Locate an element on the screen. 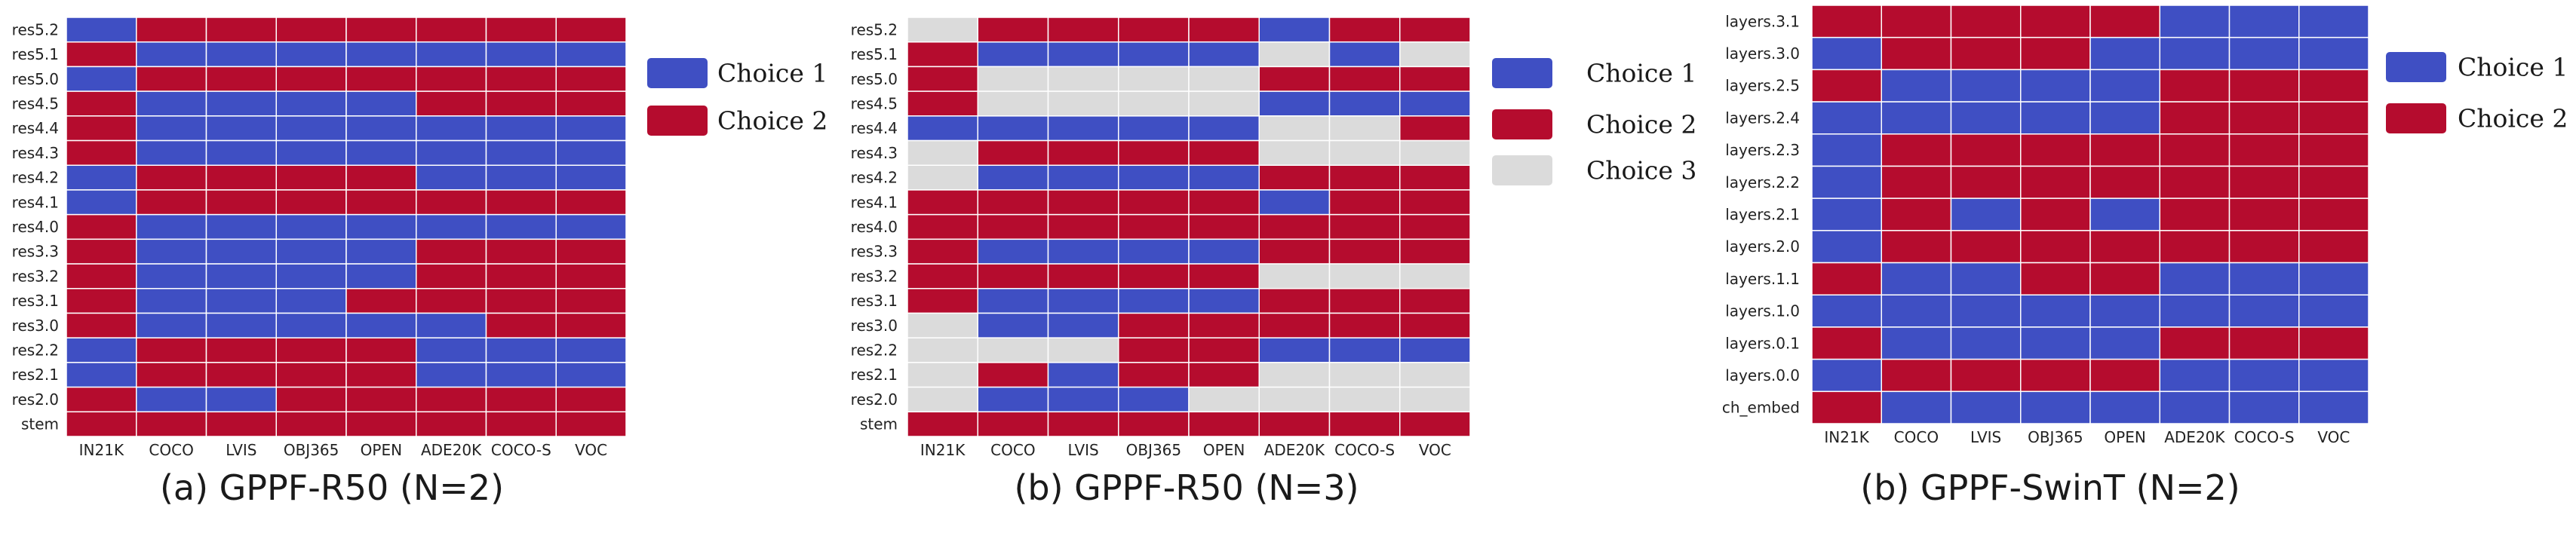 This screenshot has height=542, width=2576. heatmap-cell-res3-1-voc is located at coordinates (591, 301).